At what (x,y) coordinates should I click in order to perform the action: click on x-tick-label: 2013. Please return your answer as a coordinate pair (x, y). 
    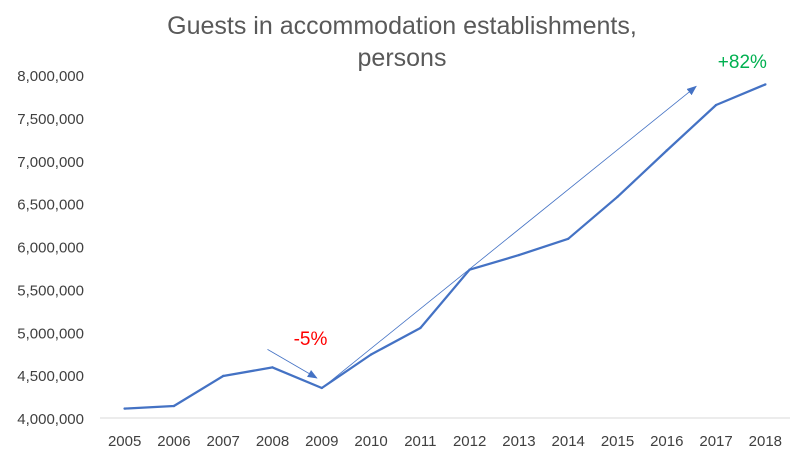
    Looking at the image, I should click on (518, 441).